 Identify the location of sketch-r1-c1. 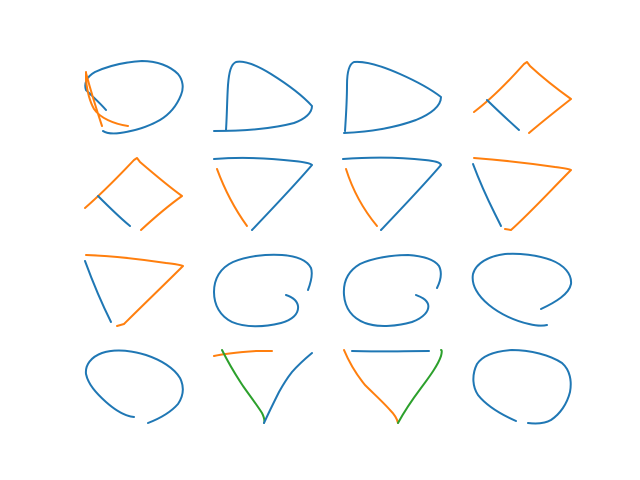
(263, 193).